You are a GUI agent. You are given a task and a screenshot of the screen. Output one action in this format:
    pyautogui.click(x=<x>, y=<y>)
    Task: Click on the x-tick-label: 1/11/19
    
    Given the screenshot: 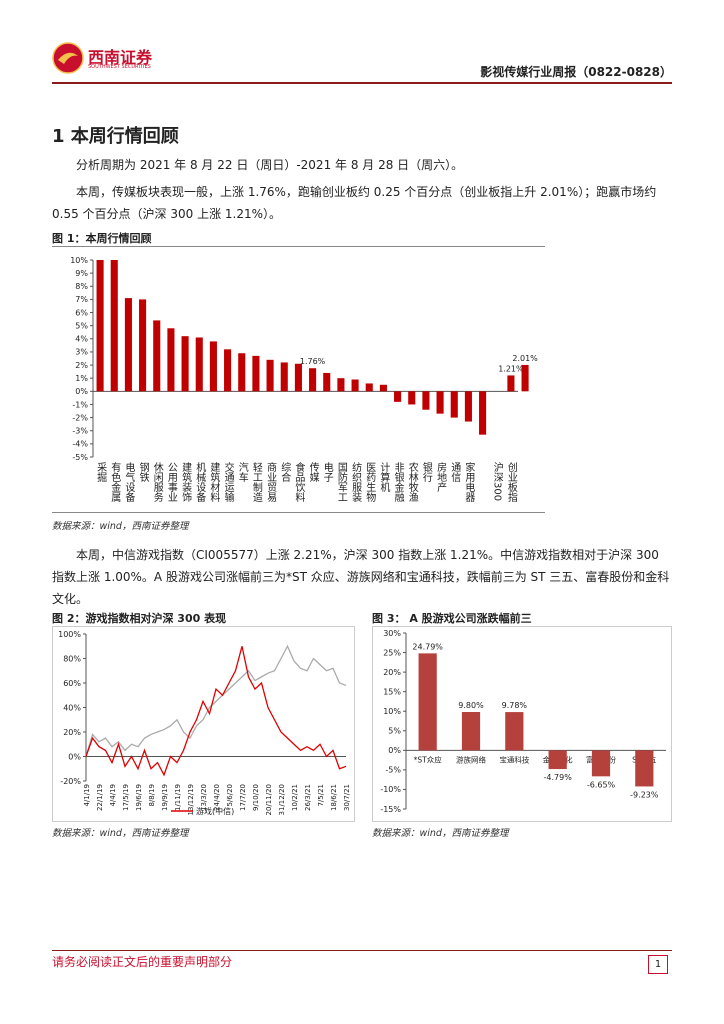 What is the action you would take?
    pyautogui.click(x=178, y=797)
    